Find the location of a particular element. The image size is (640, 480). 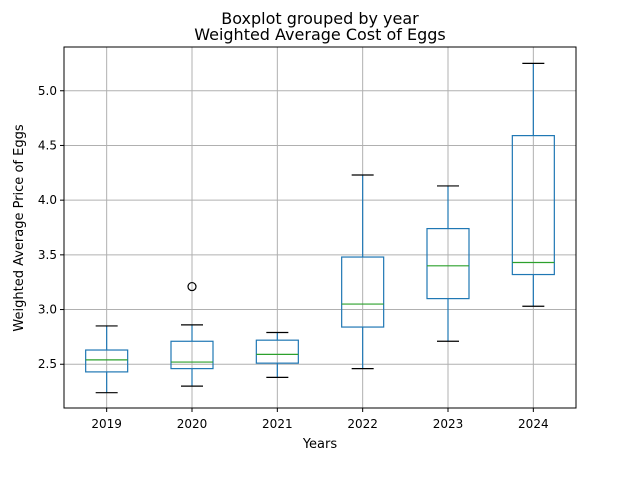

y-tick-label: 3.5 is located at coordinates (47, 255).